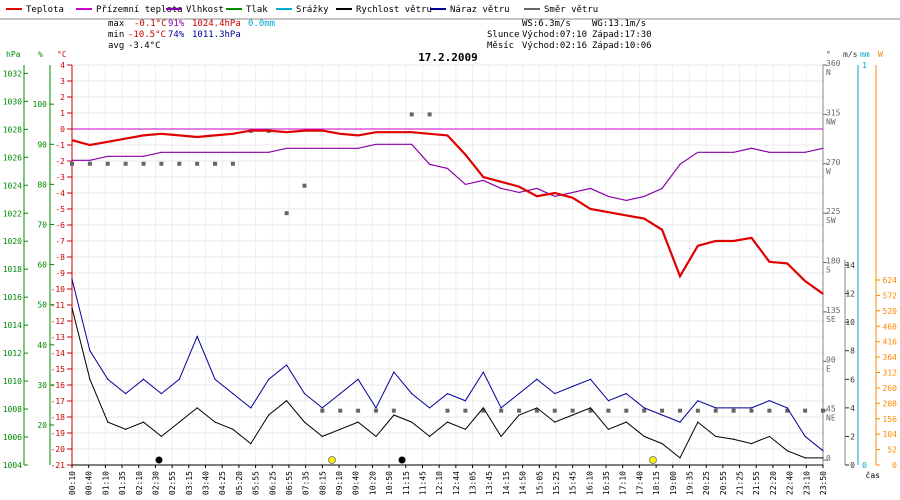 This screenshot has width=900, height=500. What do you see at coordinates (448, 57) in the screenshot?
I see `chart-title: 17.2.2009` at bounding box center [448, 57].